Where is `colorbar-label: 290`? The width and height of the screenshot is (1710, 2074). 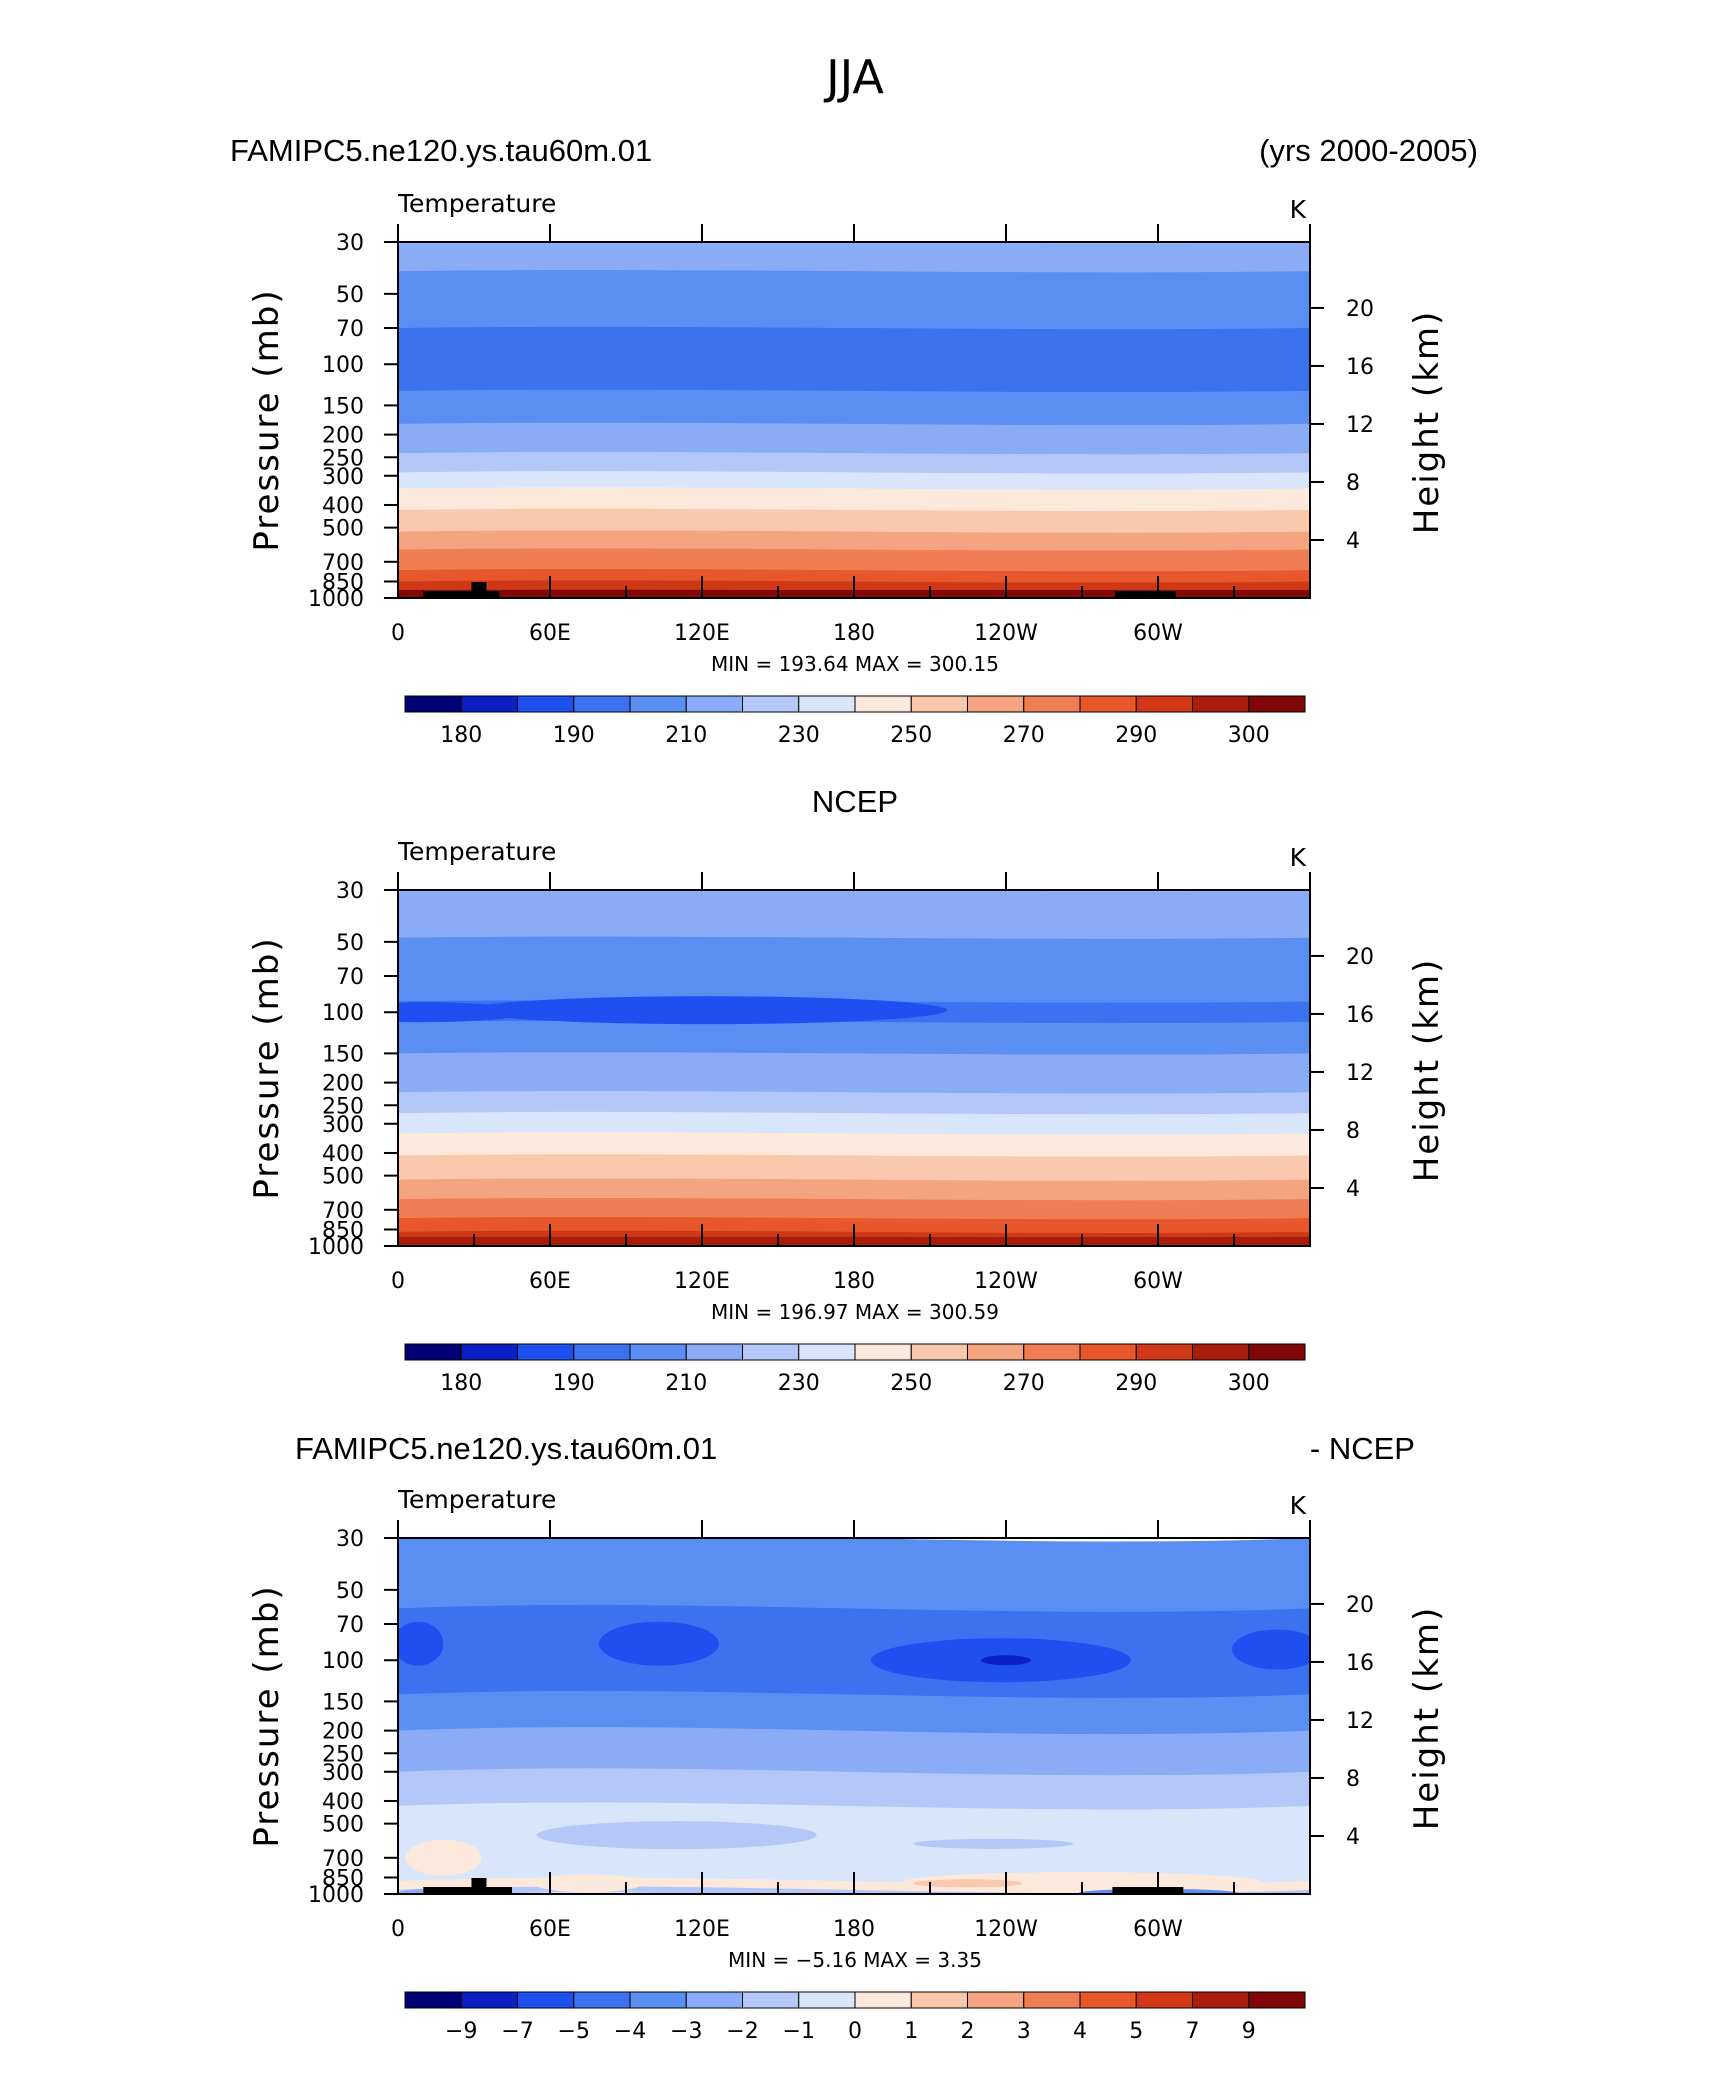
colorbar-label: 290 is located at coordinates (1136, 1383).